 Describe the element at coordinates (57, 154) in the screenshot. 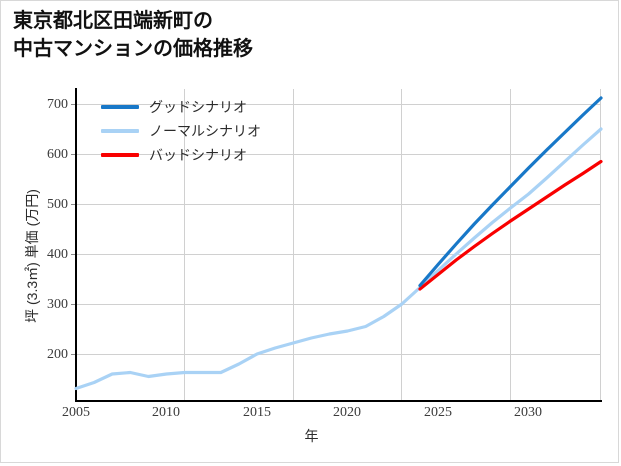

I see `y-tick-label: 600` at that location.